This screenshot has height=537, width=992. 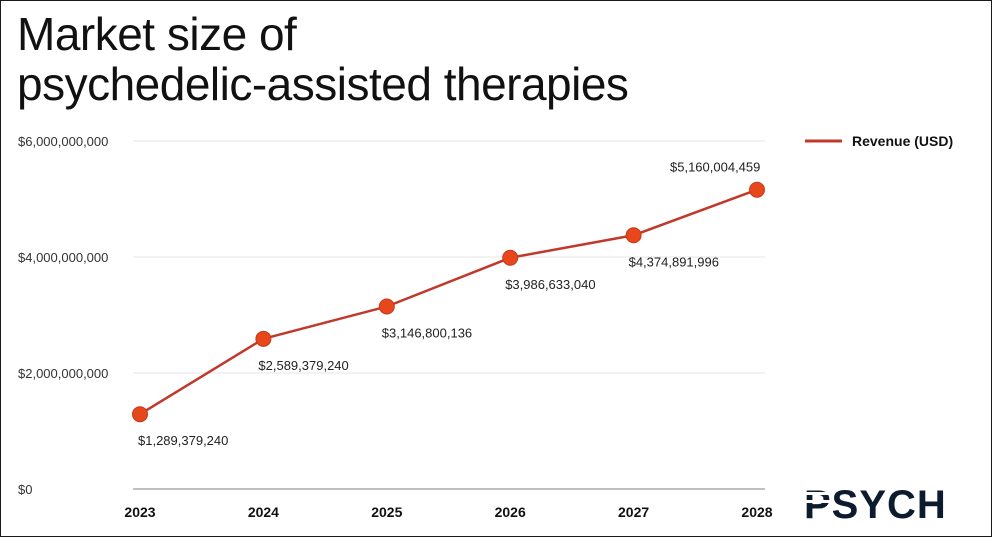 What do you see at coordinates (510, 512) in the screenshot?
I see `x-tick-label: 2026` at bounding box center [510, 512].